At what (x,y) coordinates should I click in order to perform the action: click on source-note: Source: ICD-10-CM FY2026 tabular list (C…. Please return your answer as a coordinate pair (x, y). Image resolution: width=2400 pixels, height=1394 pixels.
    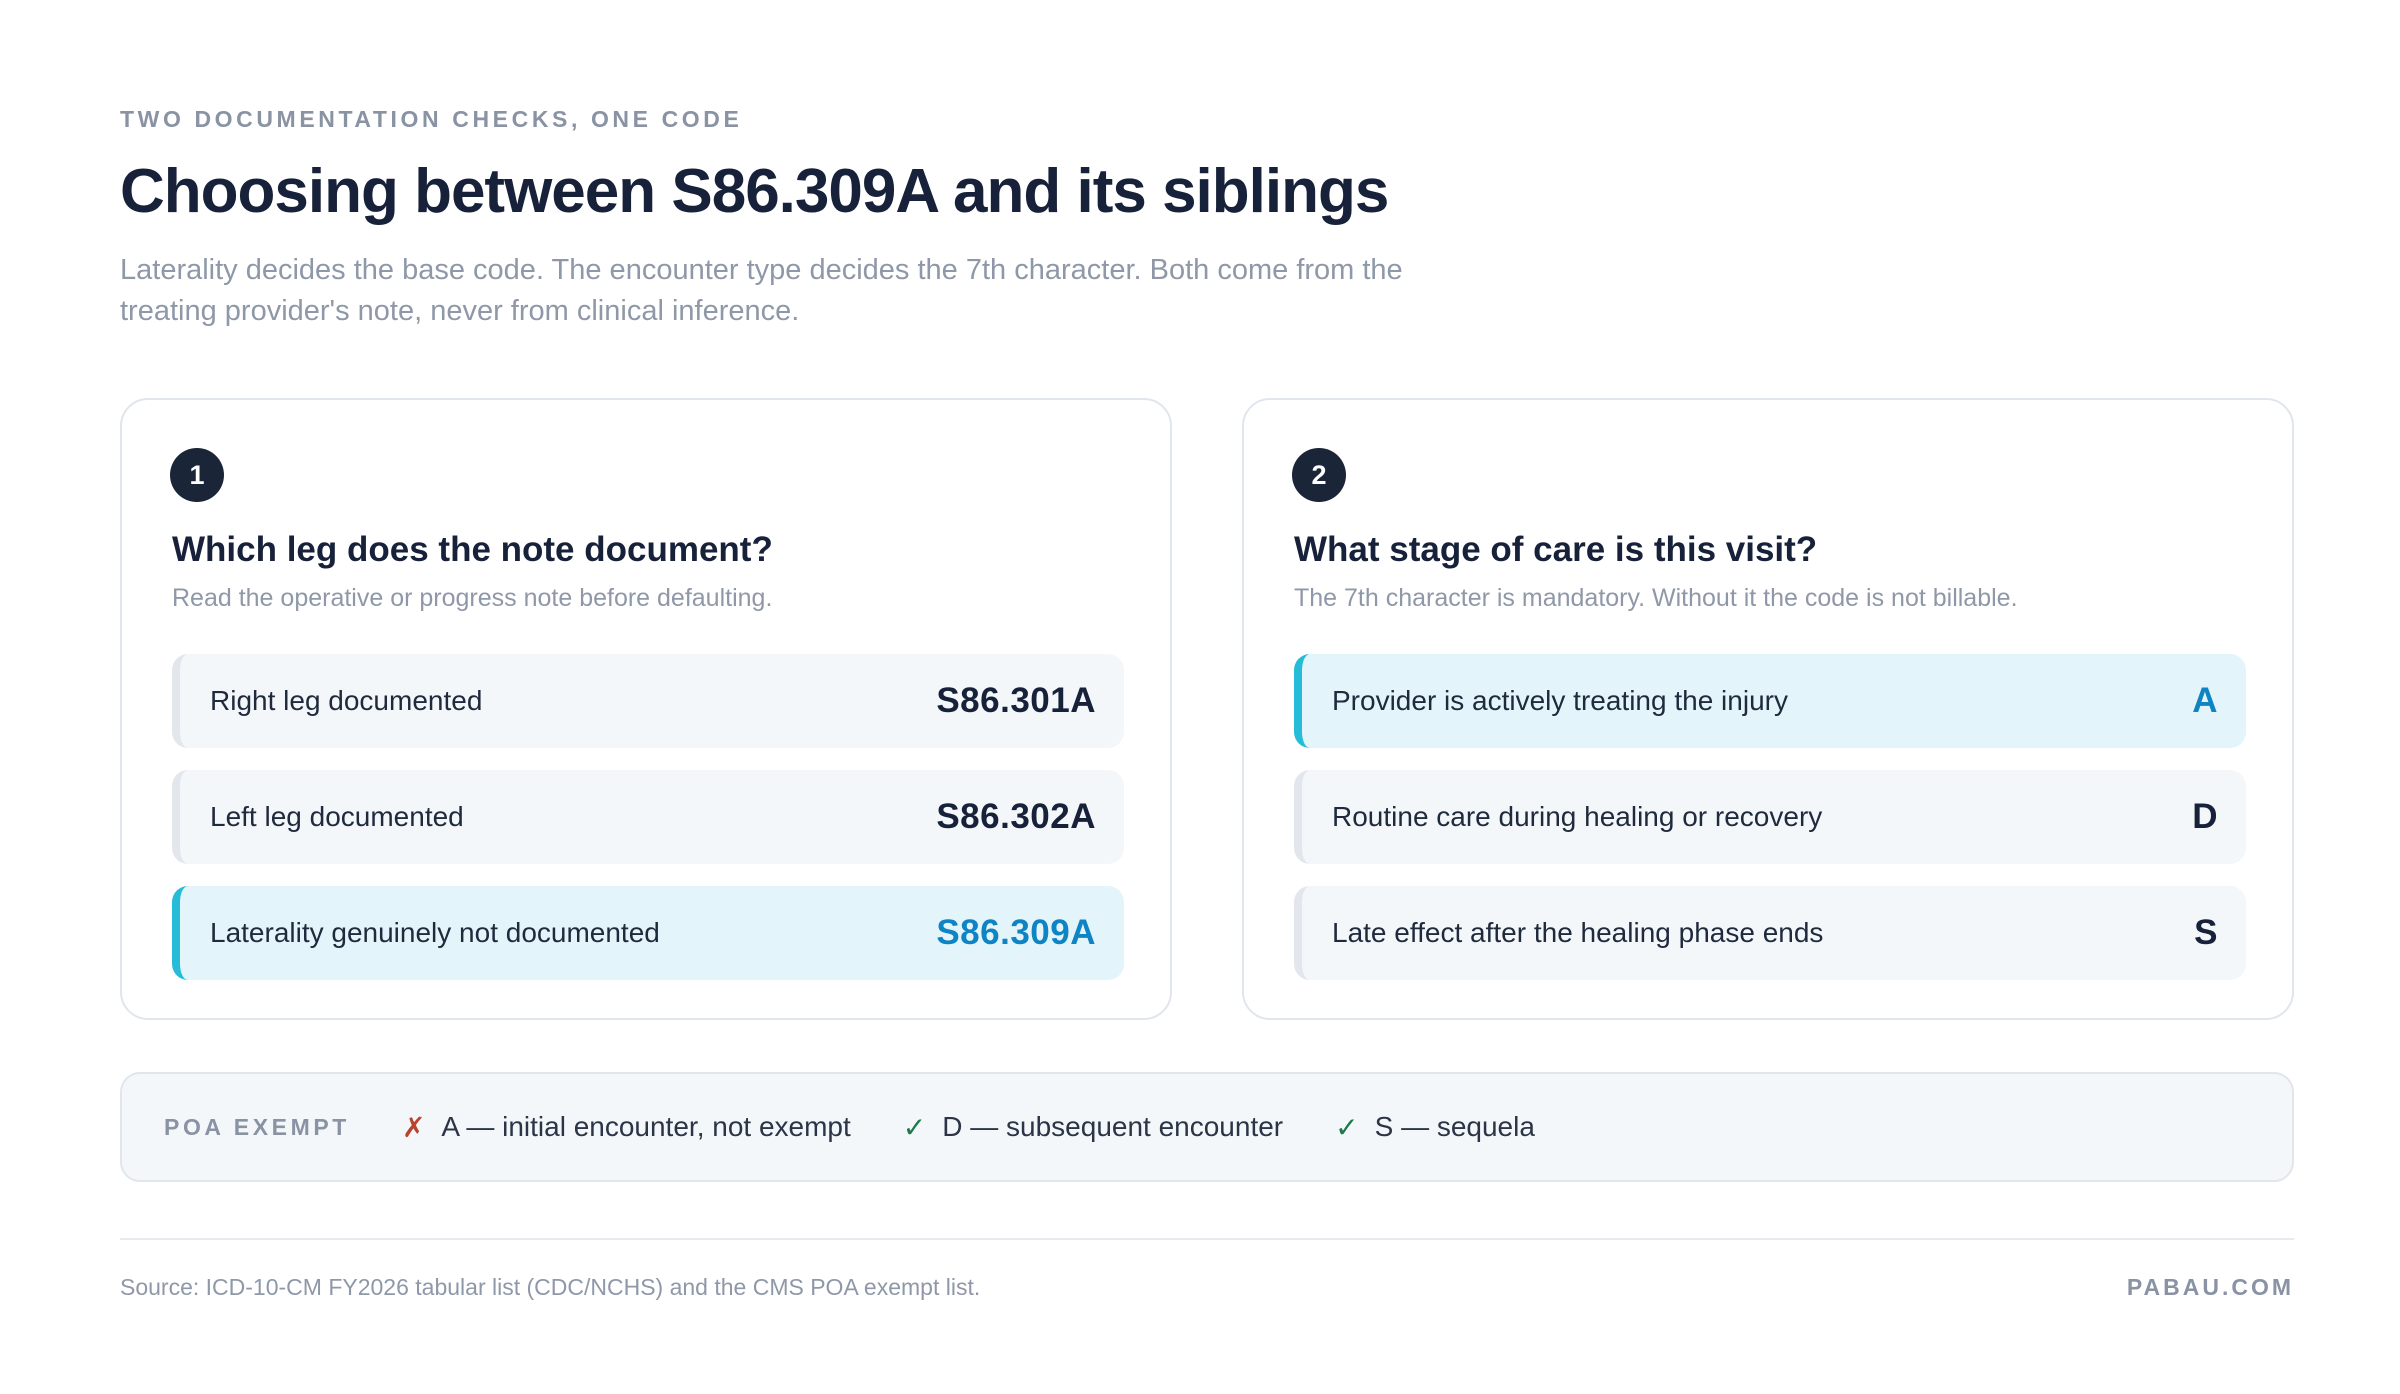
    Looking at the image, I should click on (550, 1287).